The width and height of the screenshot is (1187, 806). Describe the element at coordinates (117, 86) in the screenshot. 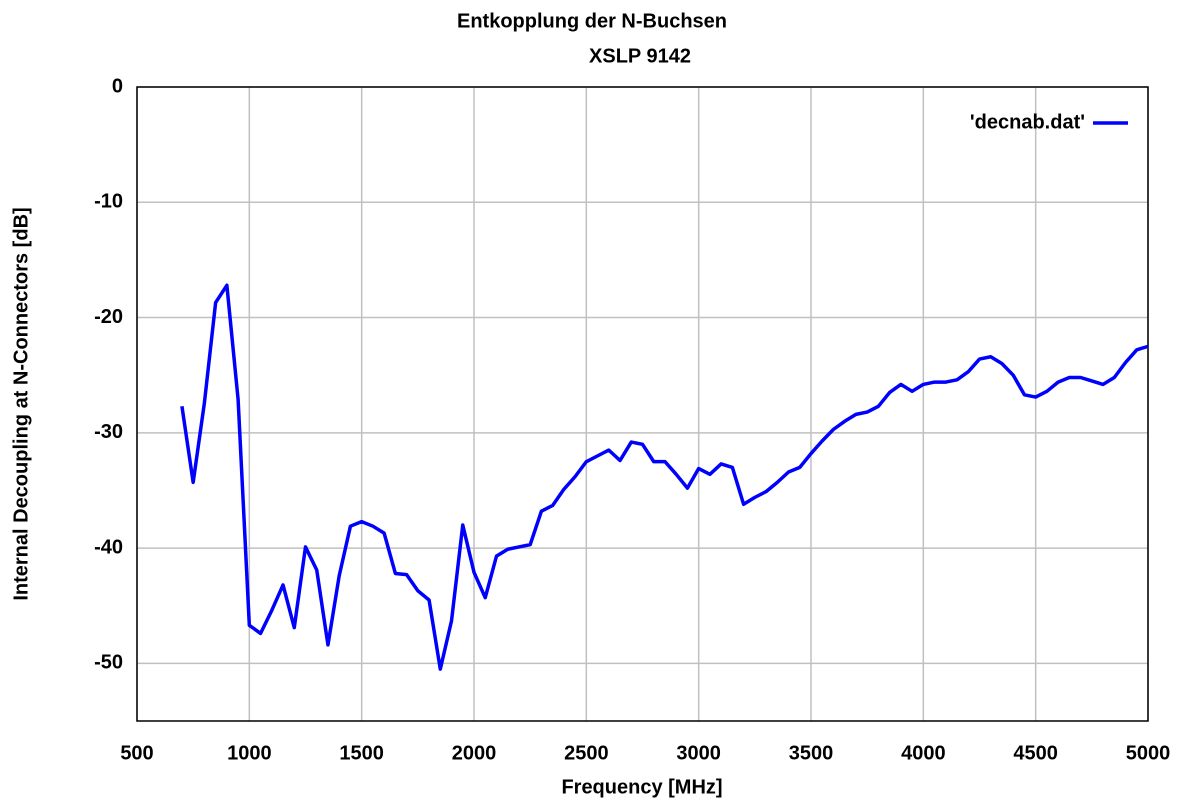

I see `y-tick-label: 0` at that location.